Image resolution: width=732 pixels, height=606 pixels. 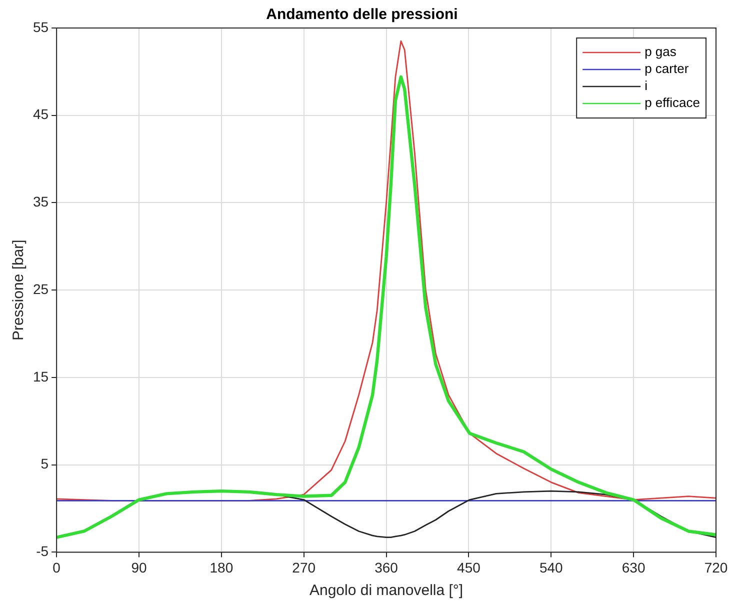 What do you see at coordinates (40, 376) in the screenshot?
I see `y-tick-label: 15` at bounding box center [40, 376].